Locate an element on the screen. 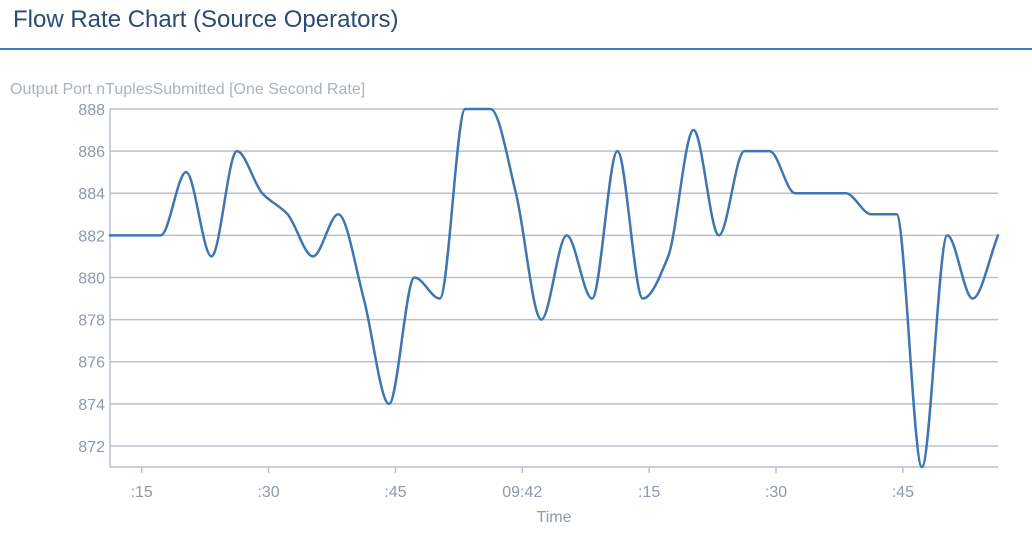 This screenshot has width=1032, height=534. page-header: Flow Rate Chart (Source Operators) is located at coordinates (516, 25).